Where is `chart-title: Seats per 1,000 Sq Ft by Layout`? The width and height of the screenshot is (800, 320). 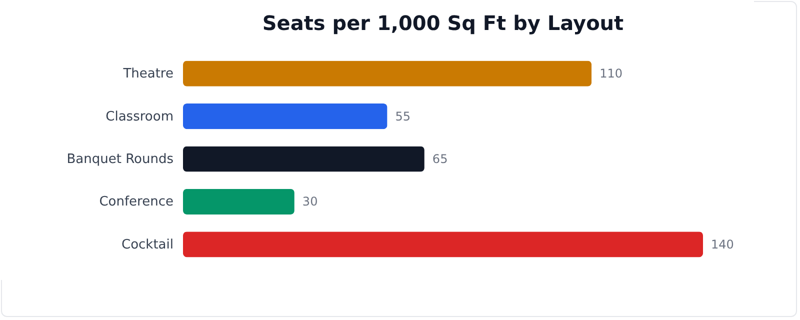
chart-title: Seats per 1,000 Sq Ft by Layout is located at coordinates (443, 23).